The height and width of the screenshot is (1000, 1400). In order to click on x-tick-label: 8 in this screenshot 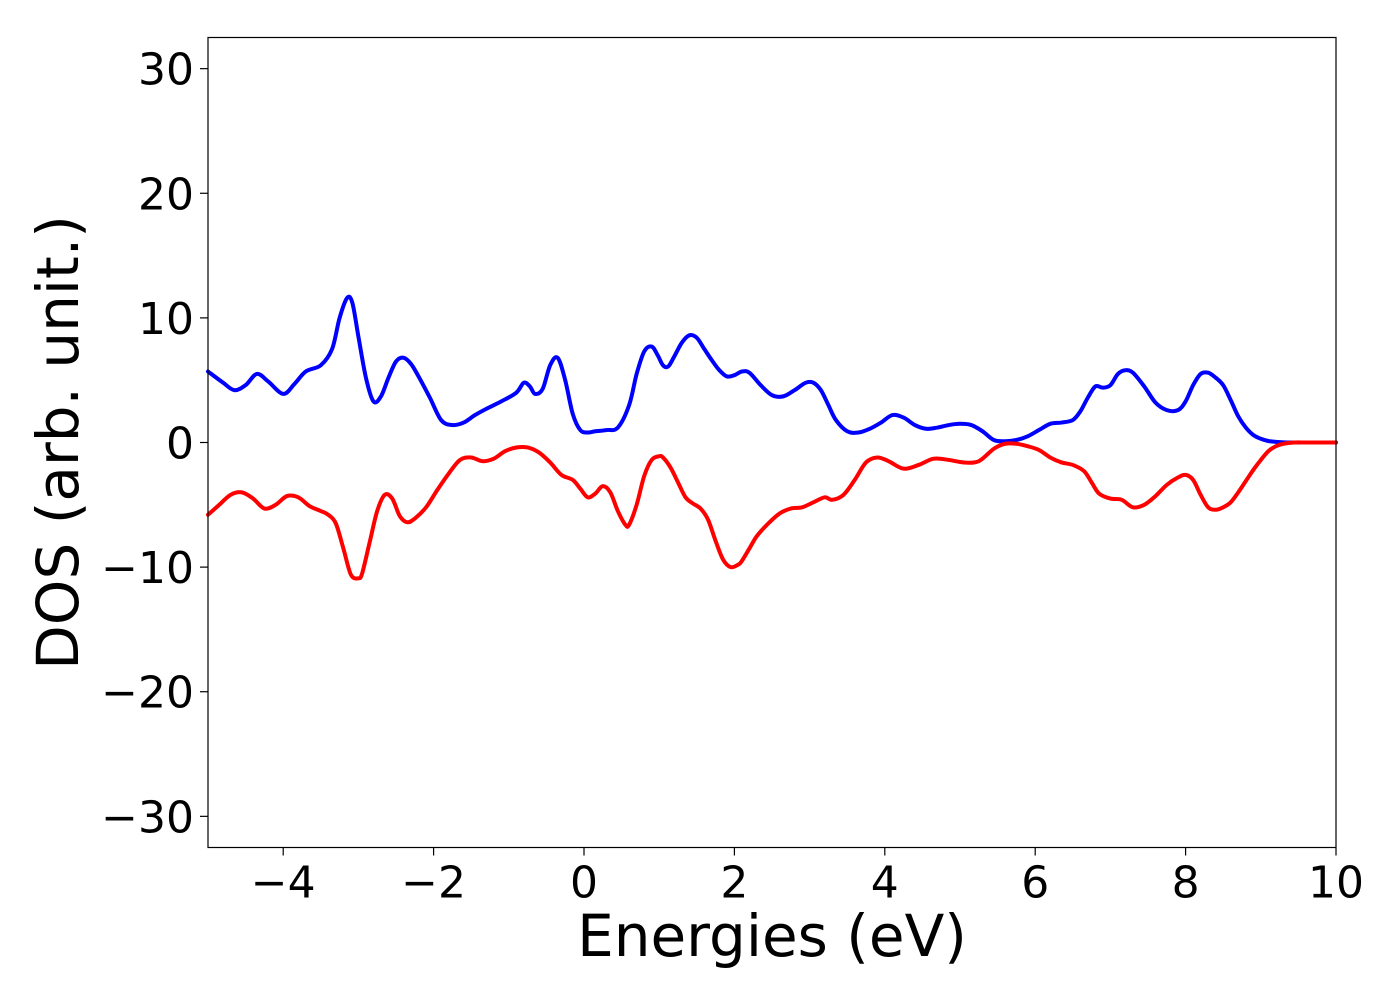, I will do `click(1186, 883)`.